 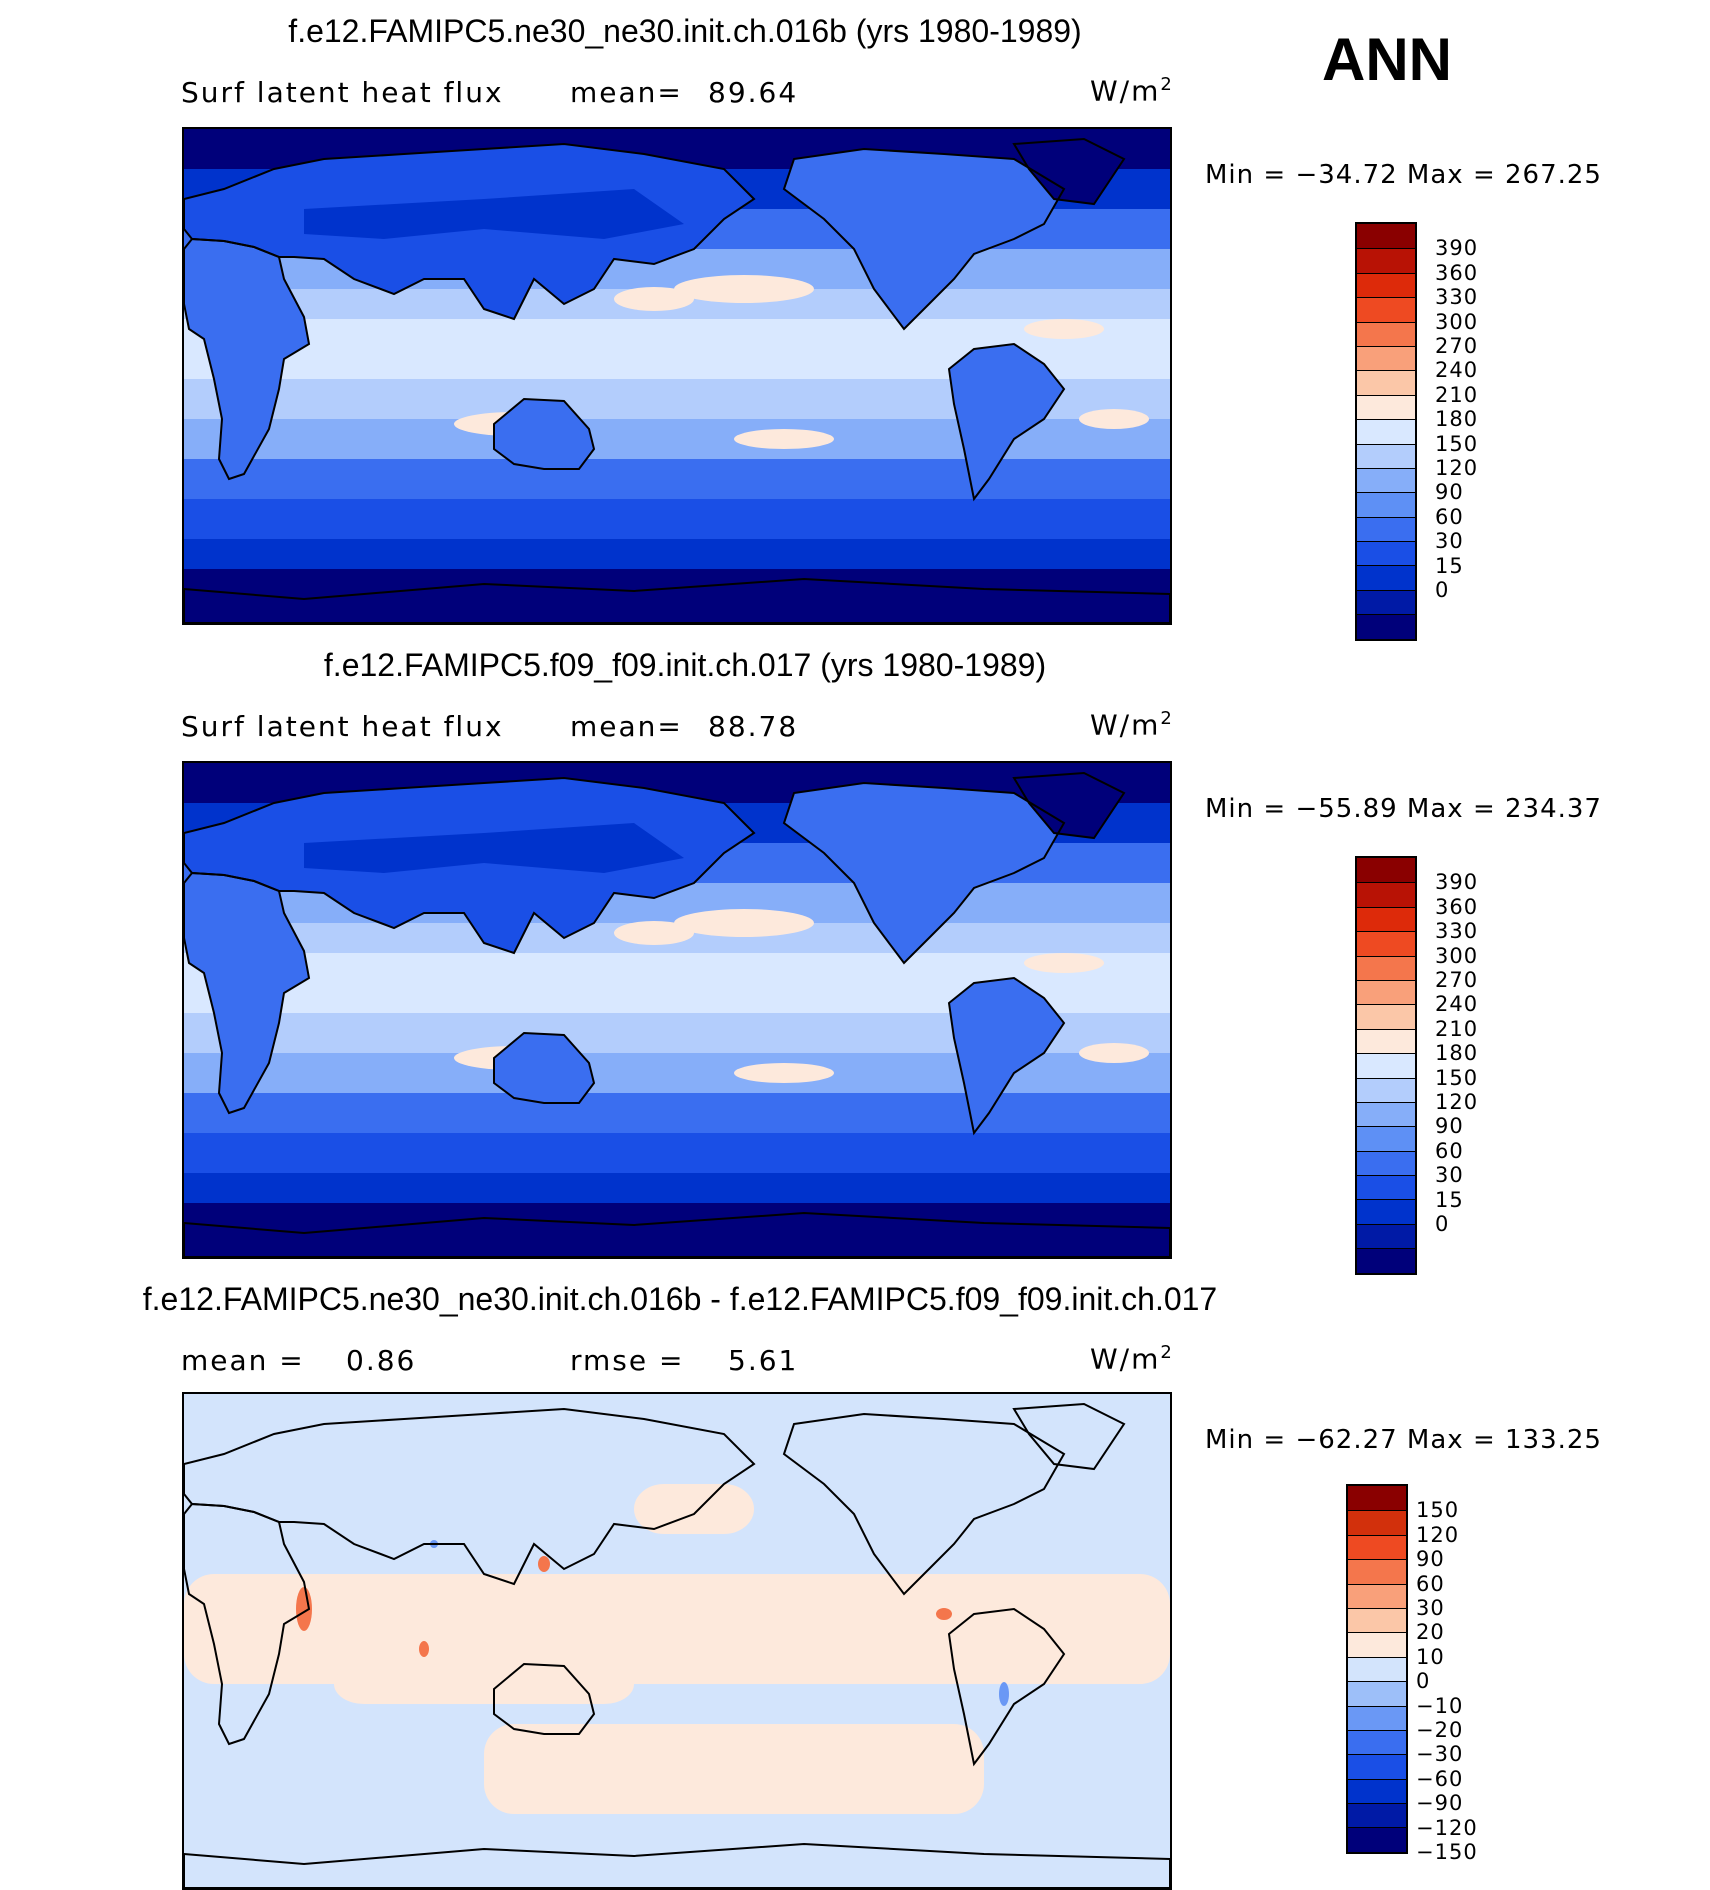 I want to click on mean-value: 0.86, so click(x=381, y=1360).